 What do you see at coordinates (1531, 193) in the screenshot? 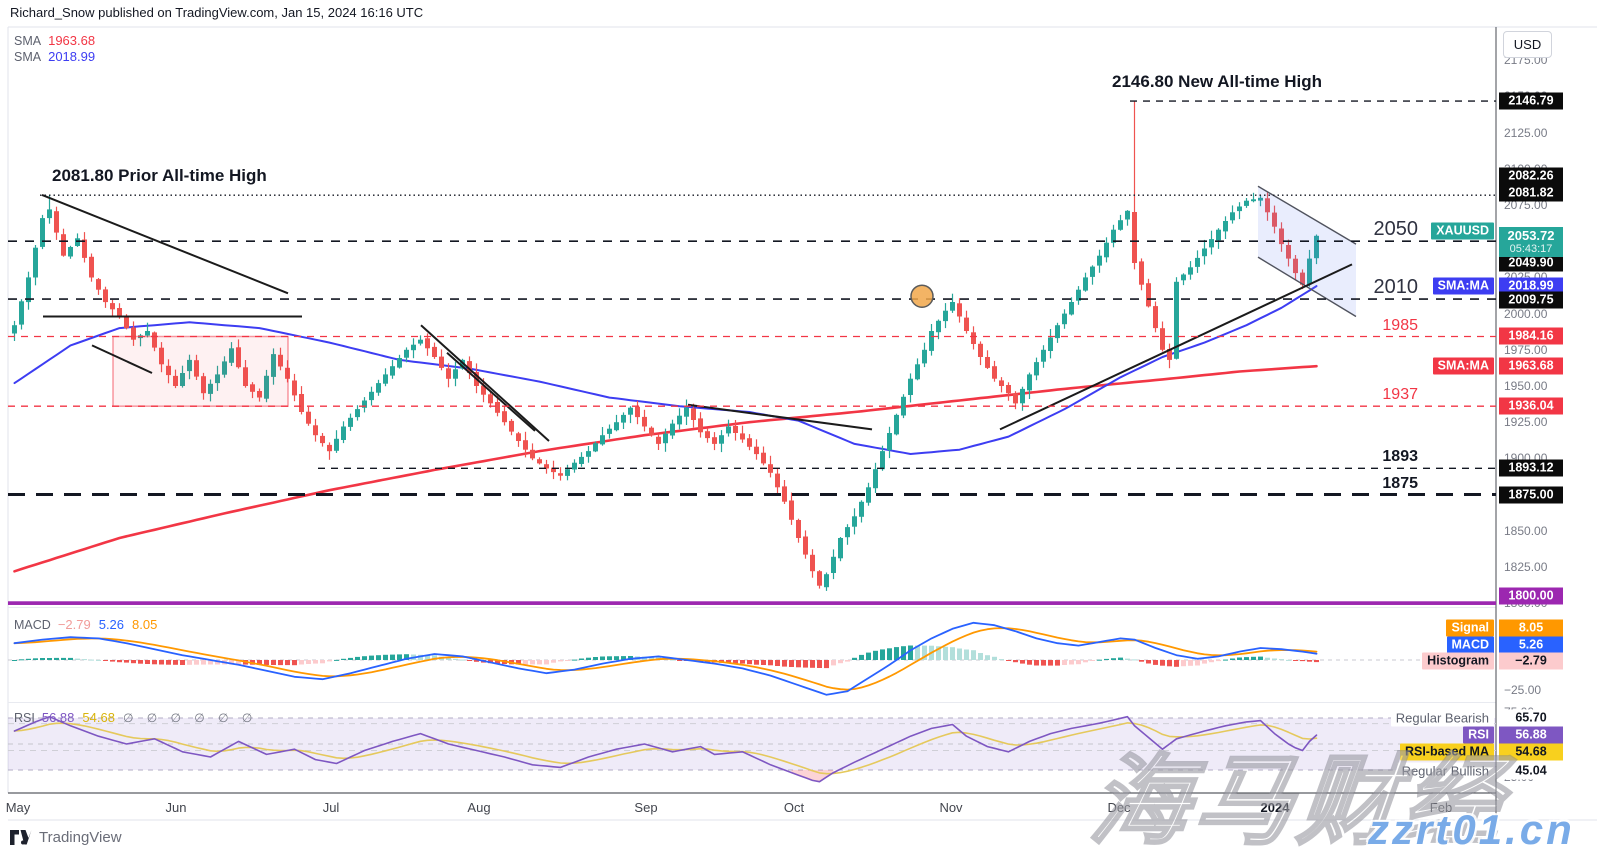
I see `price-tag-2081.82: 2081.82` at bounding box center [1531, 193].